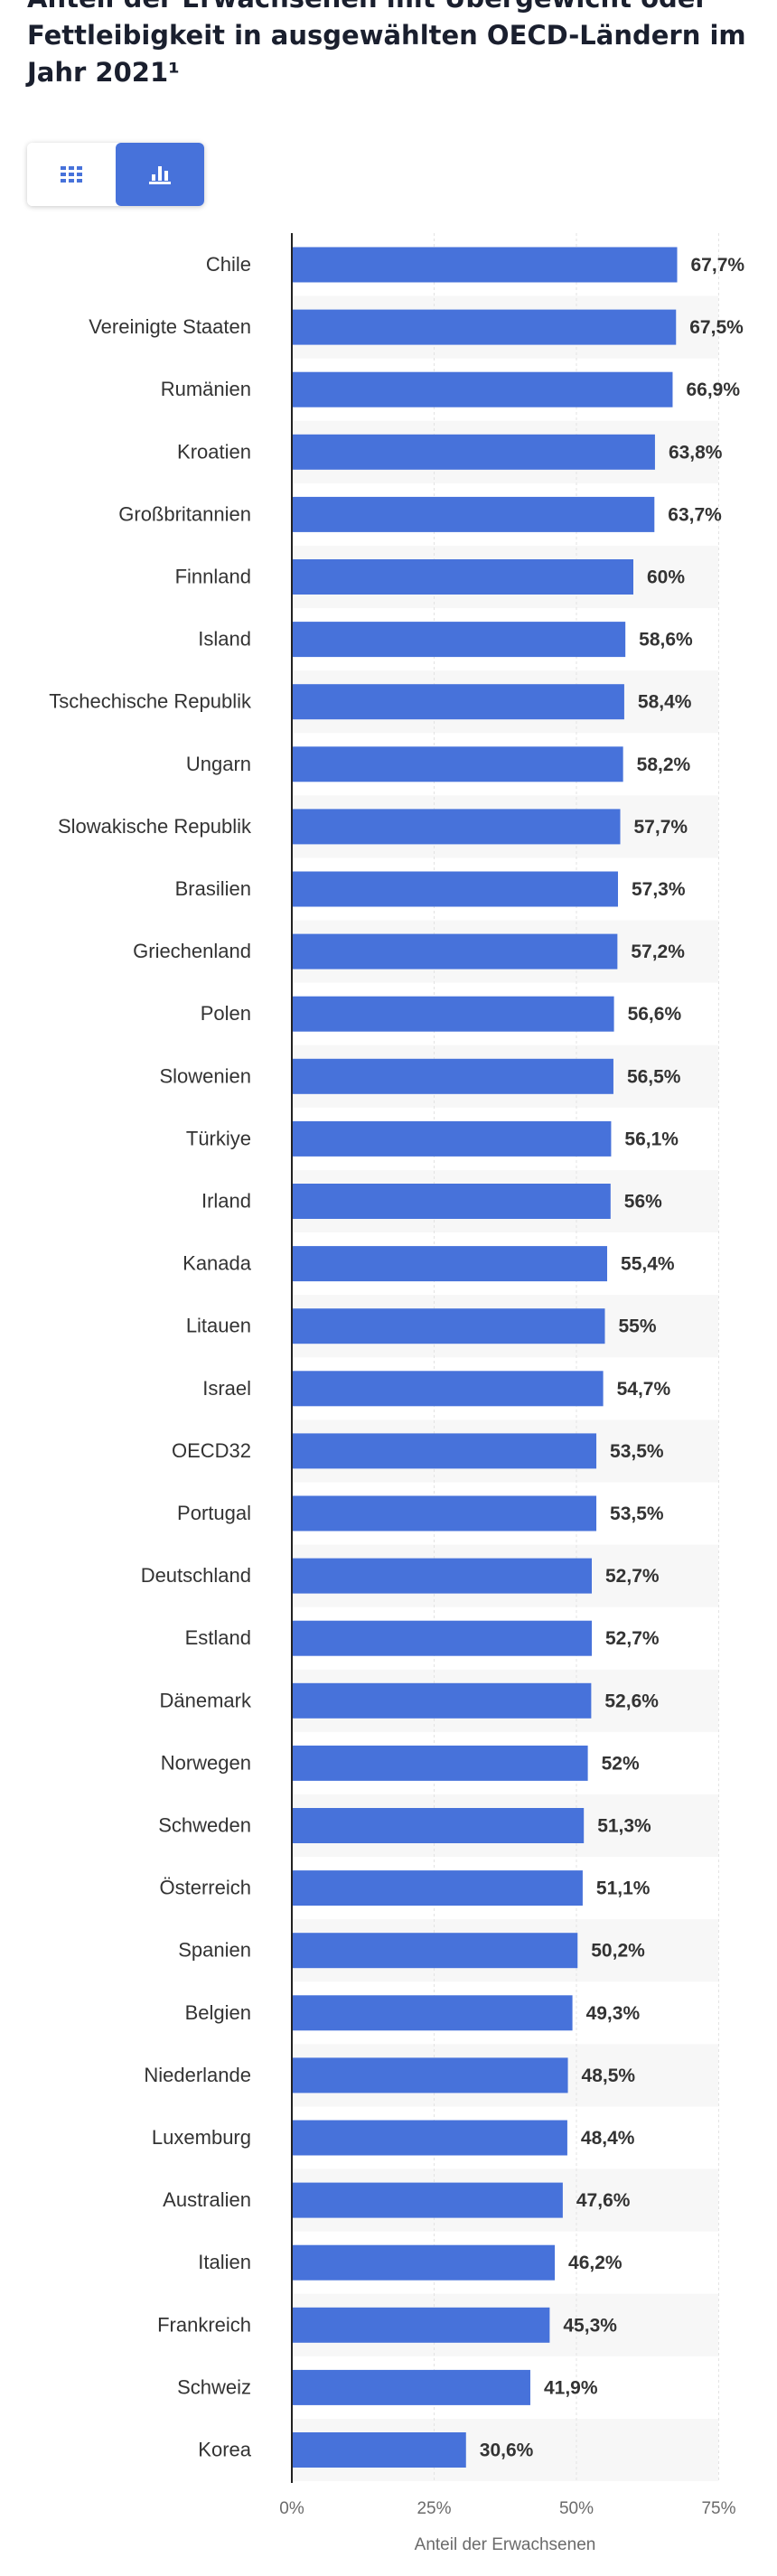 The width and height of the screenshot is (777, 2576). I want to click on value-label: 56,1%, so click(651, 1139).